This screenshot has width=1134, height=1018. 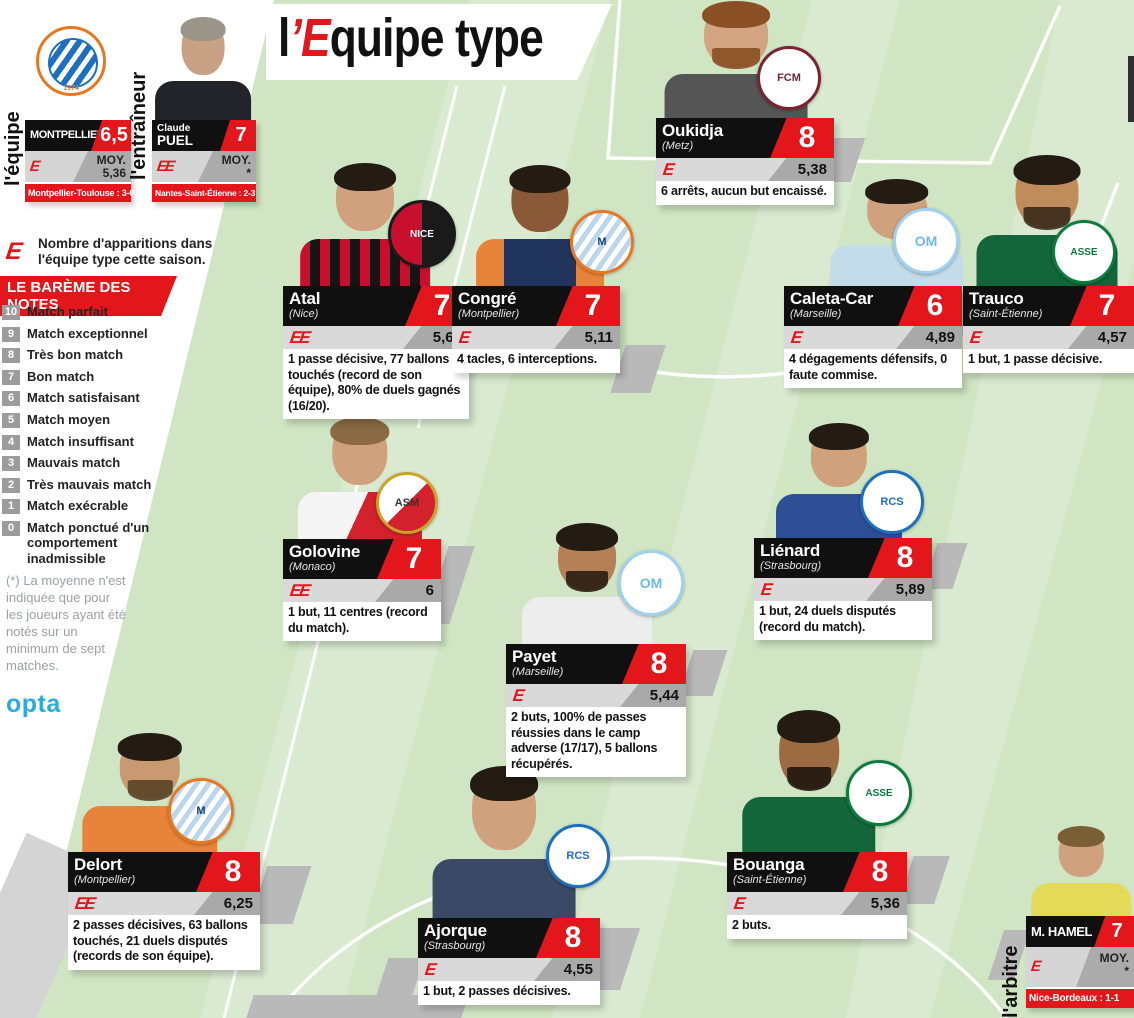 What do you see at coordinates (653, 695) in the screenshot?
I see `player-average: 5,44` at bounding box center [653, 695].